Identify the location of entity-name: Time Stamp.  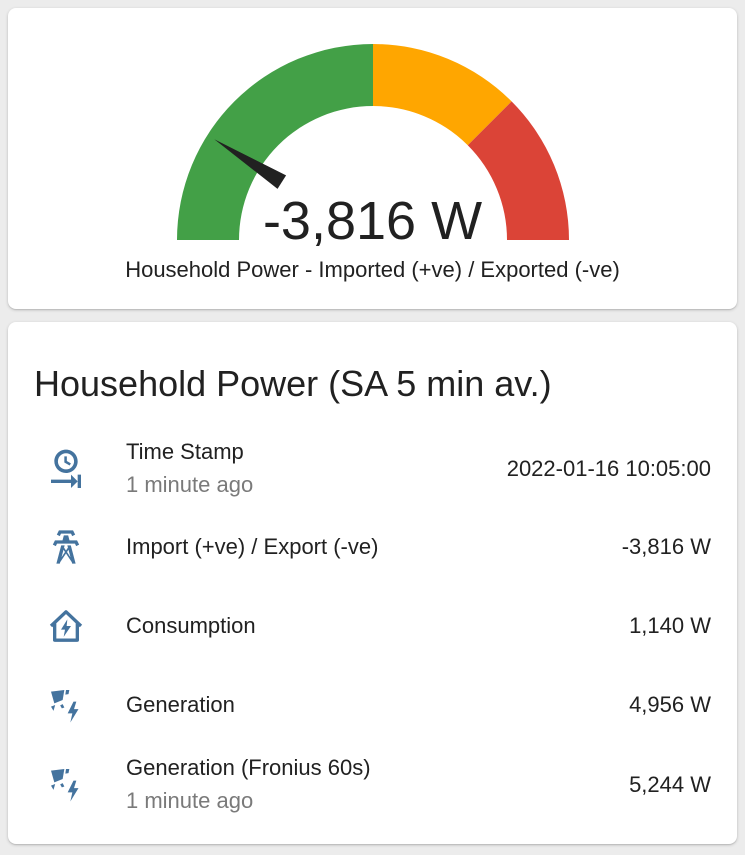
(185, 451).